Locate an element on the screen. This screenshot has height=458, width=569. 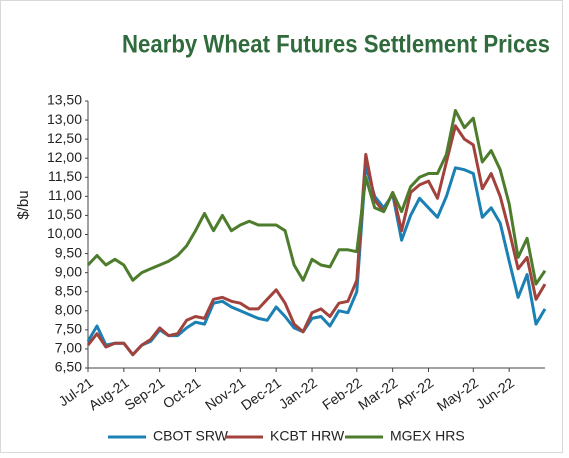
y-tick-label: 11,50 is located at coordinates (65, 176).